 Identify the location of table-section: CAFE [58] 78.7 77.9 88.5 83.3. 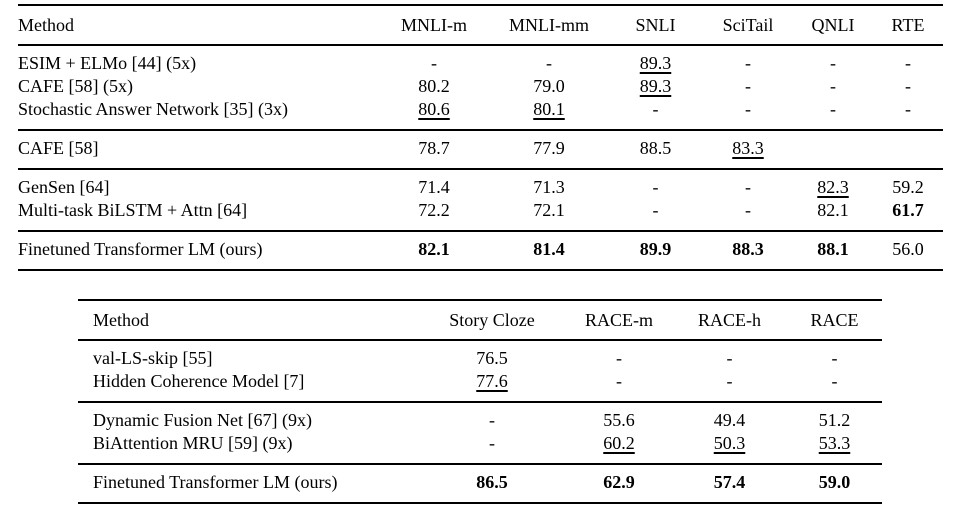
(480, 149).